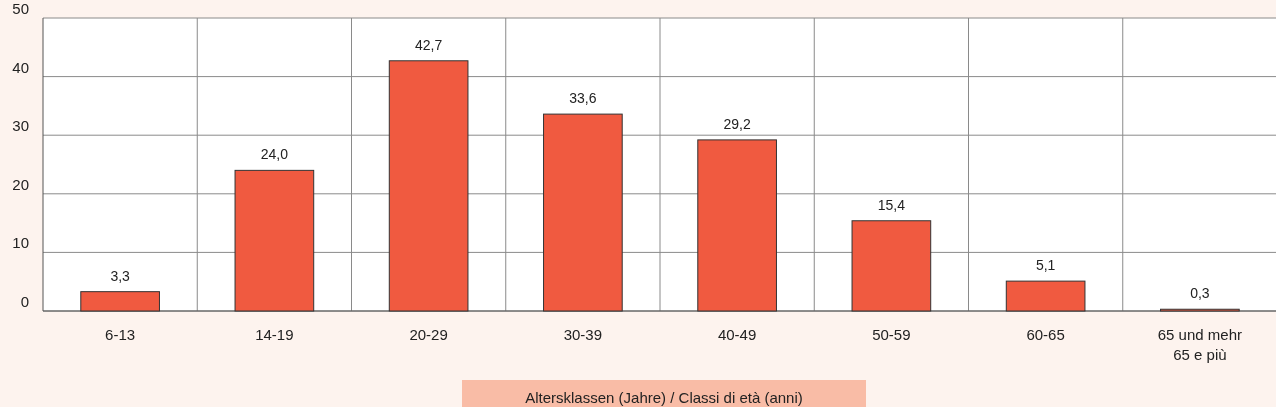 The image size is (1276, 407). I want to click on y-tick-label: 20, so click(20, 184).